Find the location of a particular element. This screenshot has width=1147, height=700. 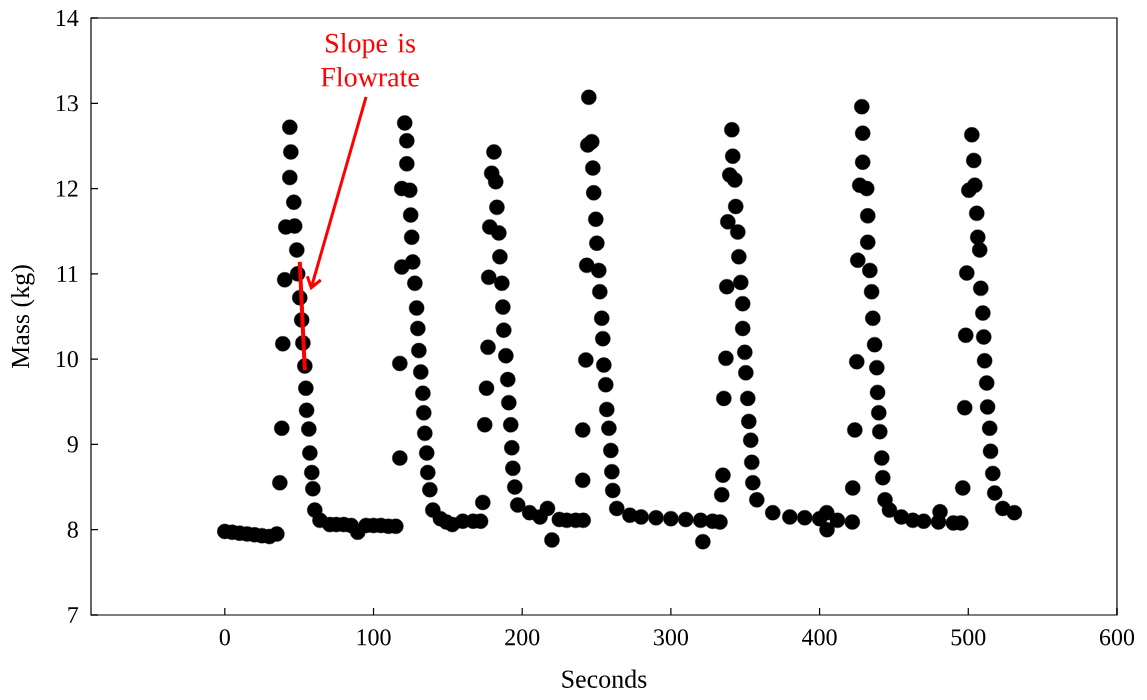

y-tick-label: 8 is located at coordinates (72, 529).